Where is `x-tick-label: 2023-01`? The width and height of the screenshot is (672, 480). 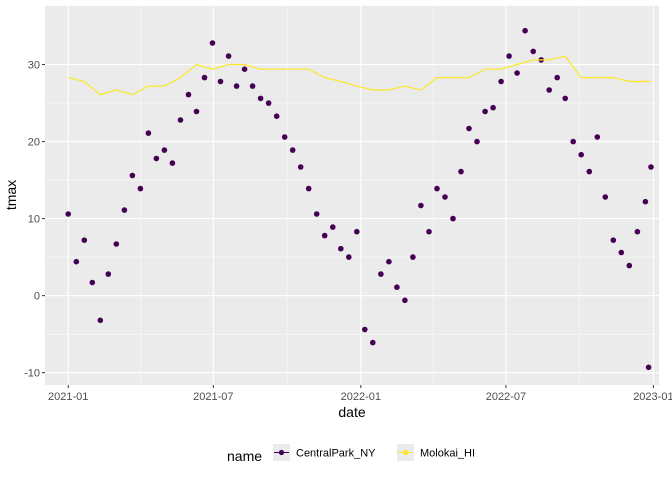
x-tick-label: 2023-01 is located at coordinates (652, 397).